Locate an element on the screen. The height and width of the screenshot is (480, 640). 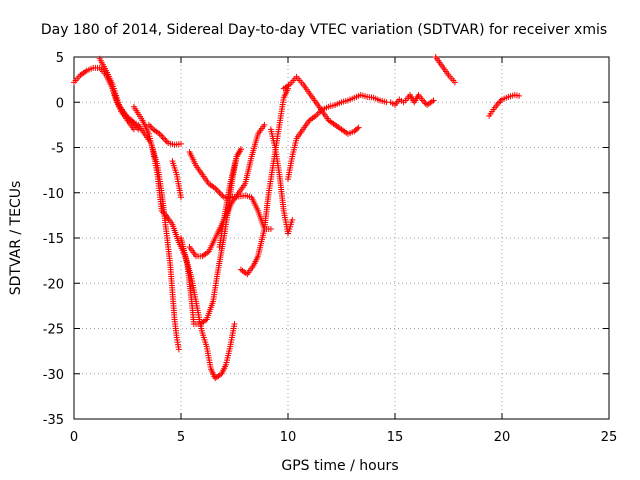
x-tick-label: 20 is located at coordinates (502, 437).